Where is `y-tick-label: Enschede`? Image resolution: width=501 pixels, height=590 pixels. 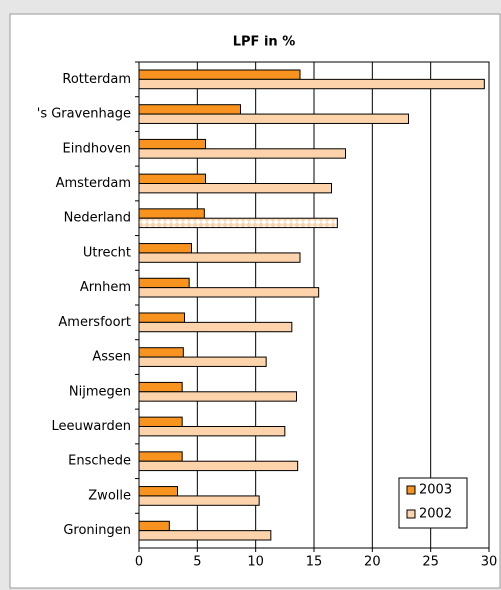
y-tick-label: Enschede is located at coordinates (99, 461).